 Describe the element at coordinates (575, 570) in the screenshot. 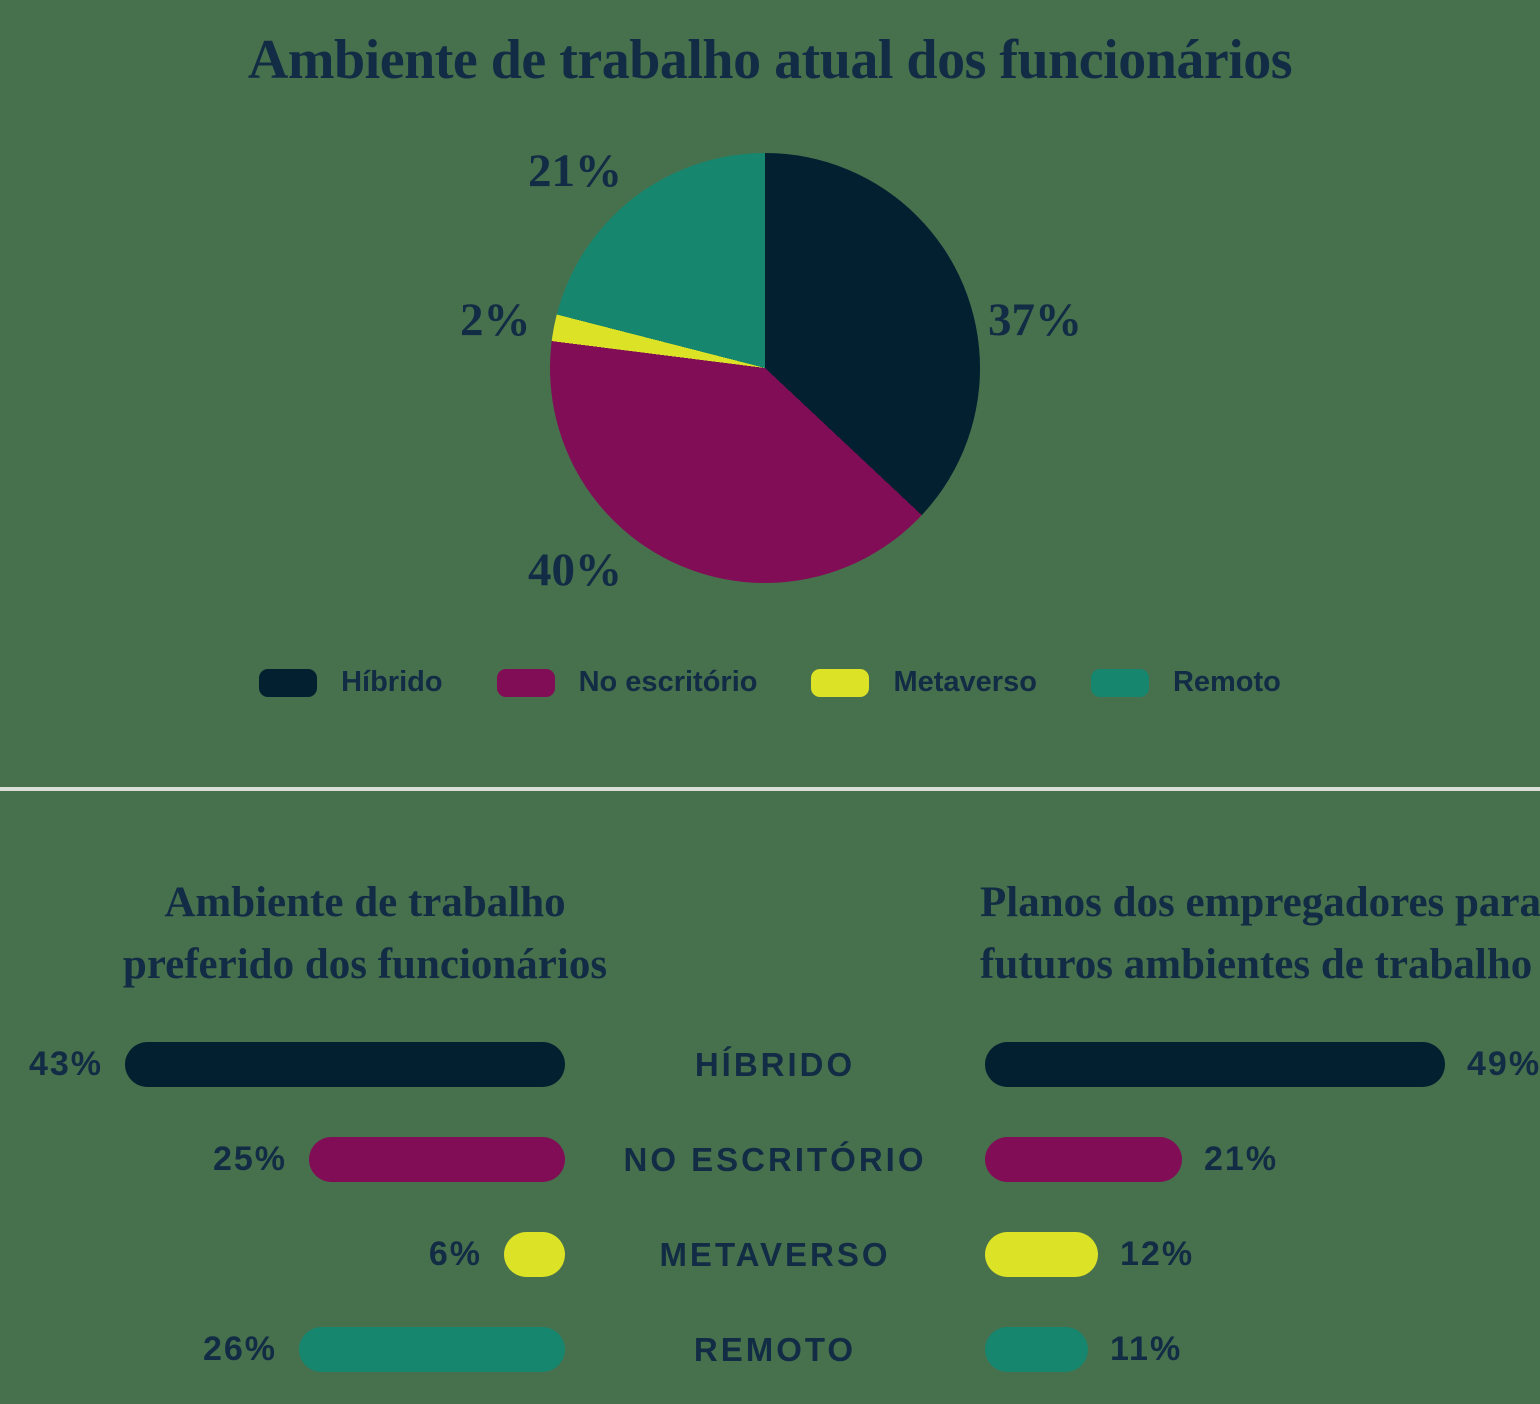

I see `pie-slice-label-no-escritorio: 40%` at that location.